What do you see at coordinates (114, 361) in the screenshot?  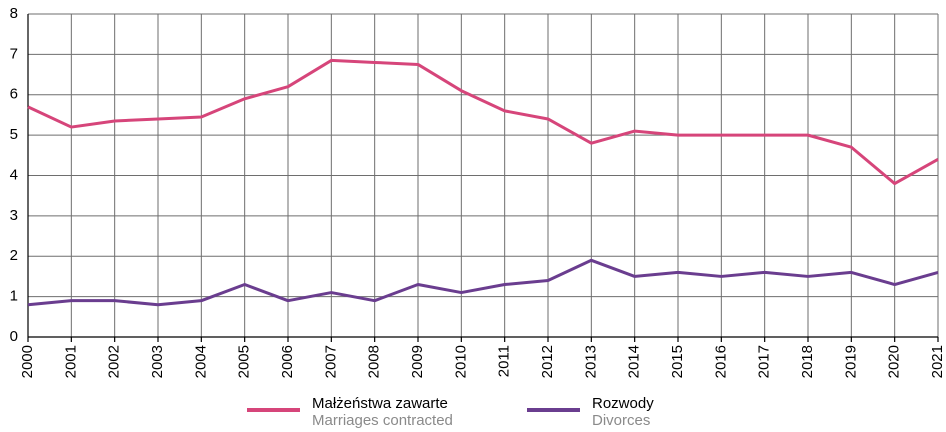 I see `x-tick-label: 2002` at bounding box center [114, 361].